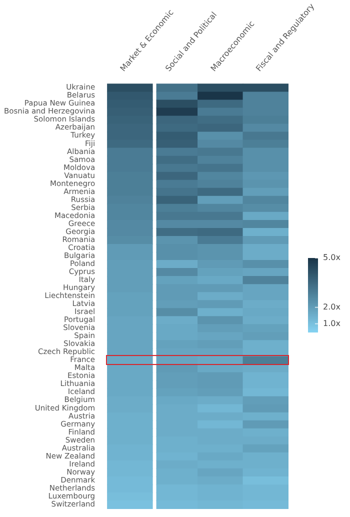 The image size is (350, 517). I want to click on color-bar-label: 1.0x, so click(332, 323).